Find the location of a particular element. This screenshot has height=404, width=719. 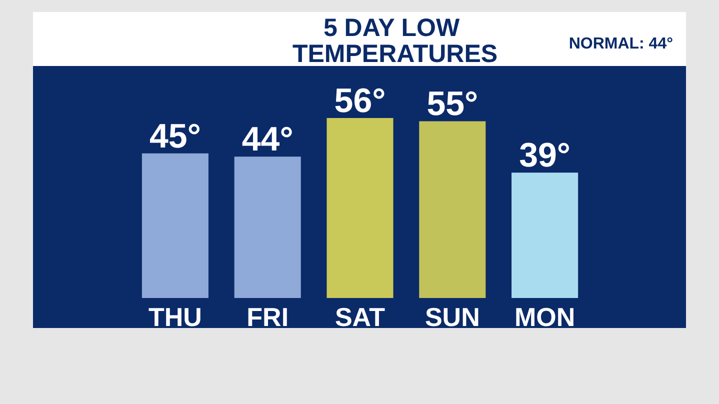

data-label: 56° is located at coordinates (360, 101).